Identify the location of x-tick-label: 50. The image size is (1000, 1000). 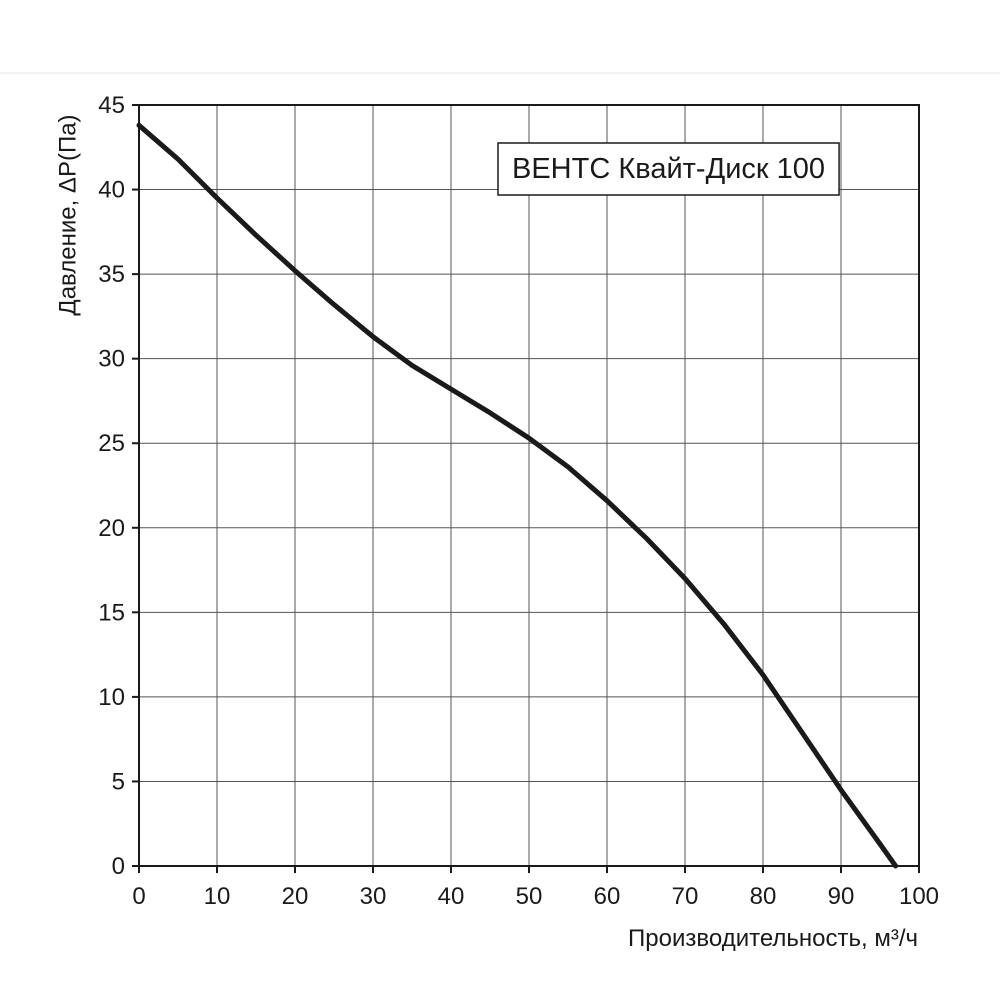
(529, 896).